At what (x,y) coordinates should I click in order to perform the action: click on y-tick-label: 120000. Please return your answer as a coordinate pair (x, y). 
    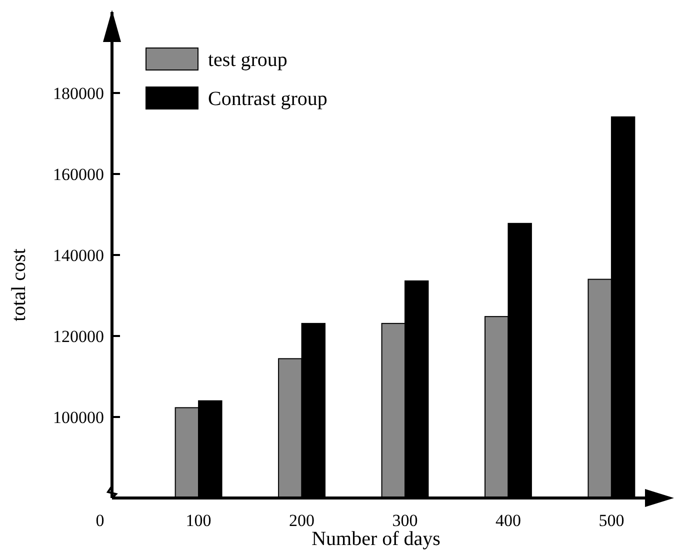
    Looking at the image, I should click on (78, 336).